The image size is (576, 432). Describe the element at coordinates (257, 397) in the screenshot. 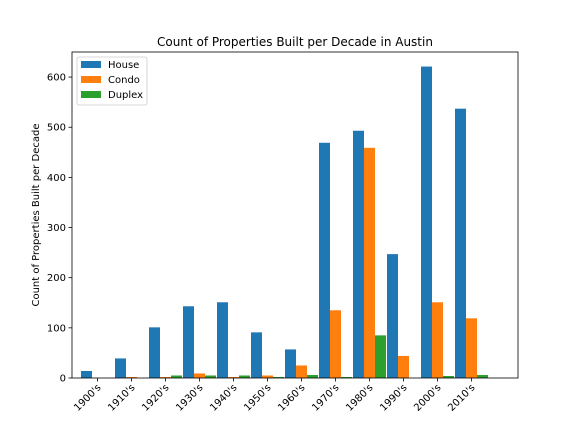

I see `x-tick-label: 1950's` at that location.